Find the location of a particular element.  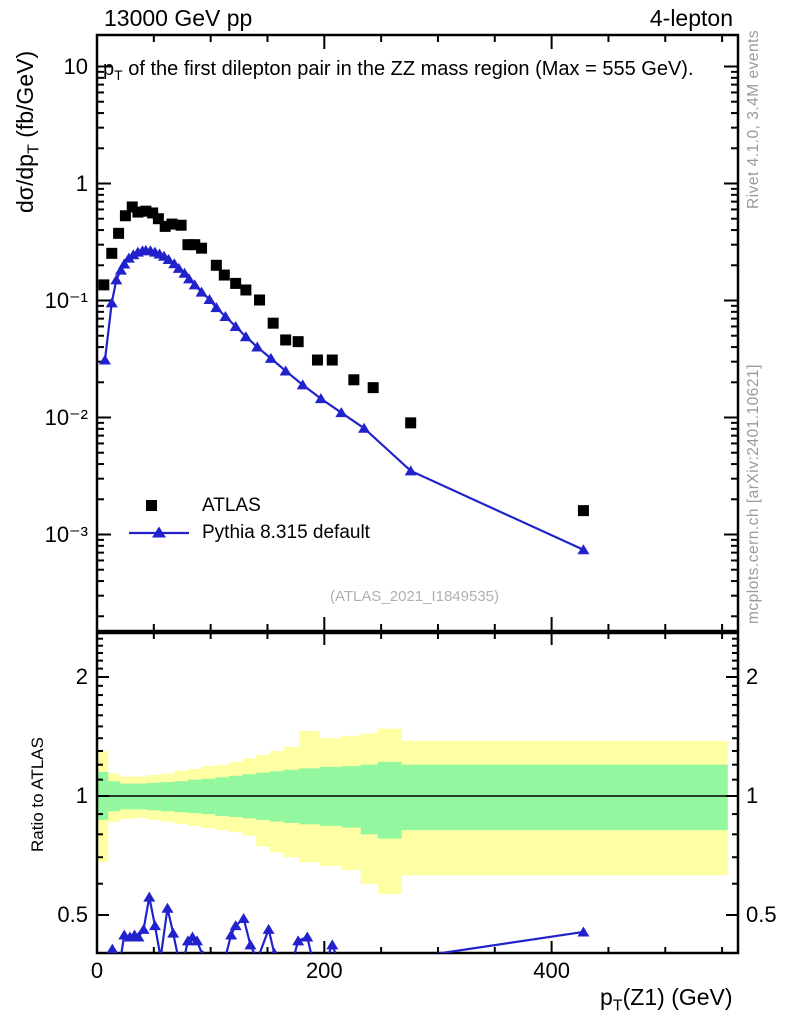

analysis-group-label: 4-lepton is located at coordinates (691, 18).